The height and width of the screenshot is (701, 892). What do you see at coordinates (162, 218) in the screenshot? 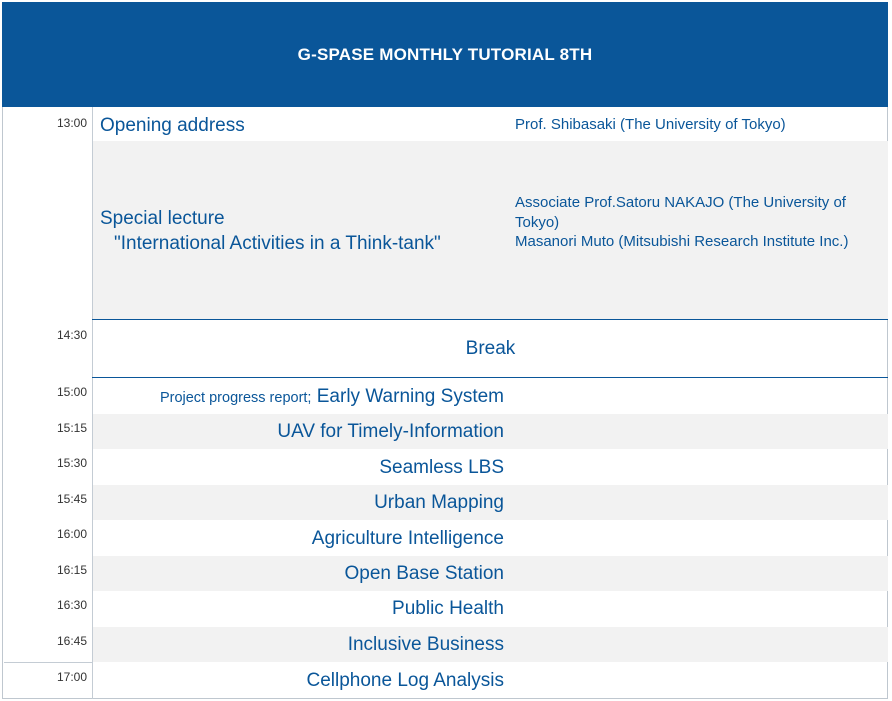
I see `special-lecture-title: Special lecture` at bounding box center [162, 218].